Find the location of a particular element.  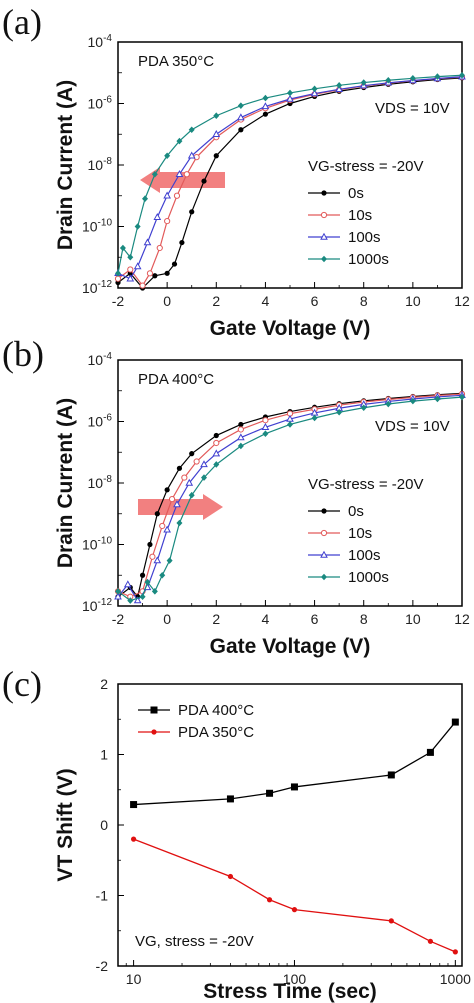

legend-a: 0s 10s 100s 1000s is located at coordinates (348, 226).